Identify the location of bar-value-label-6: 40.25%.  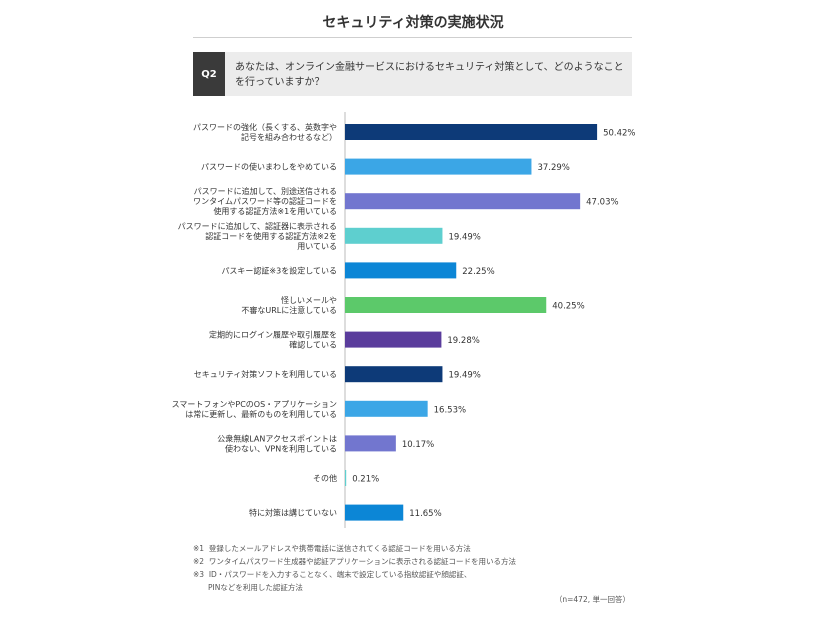
(568, 307).